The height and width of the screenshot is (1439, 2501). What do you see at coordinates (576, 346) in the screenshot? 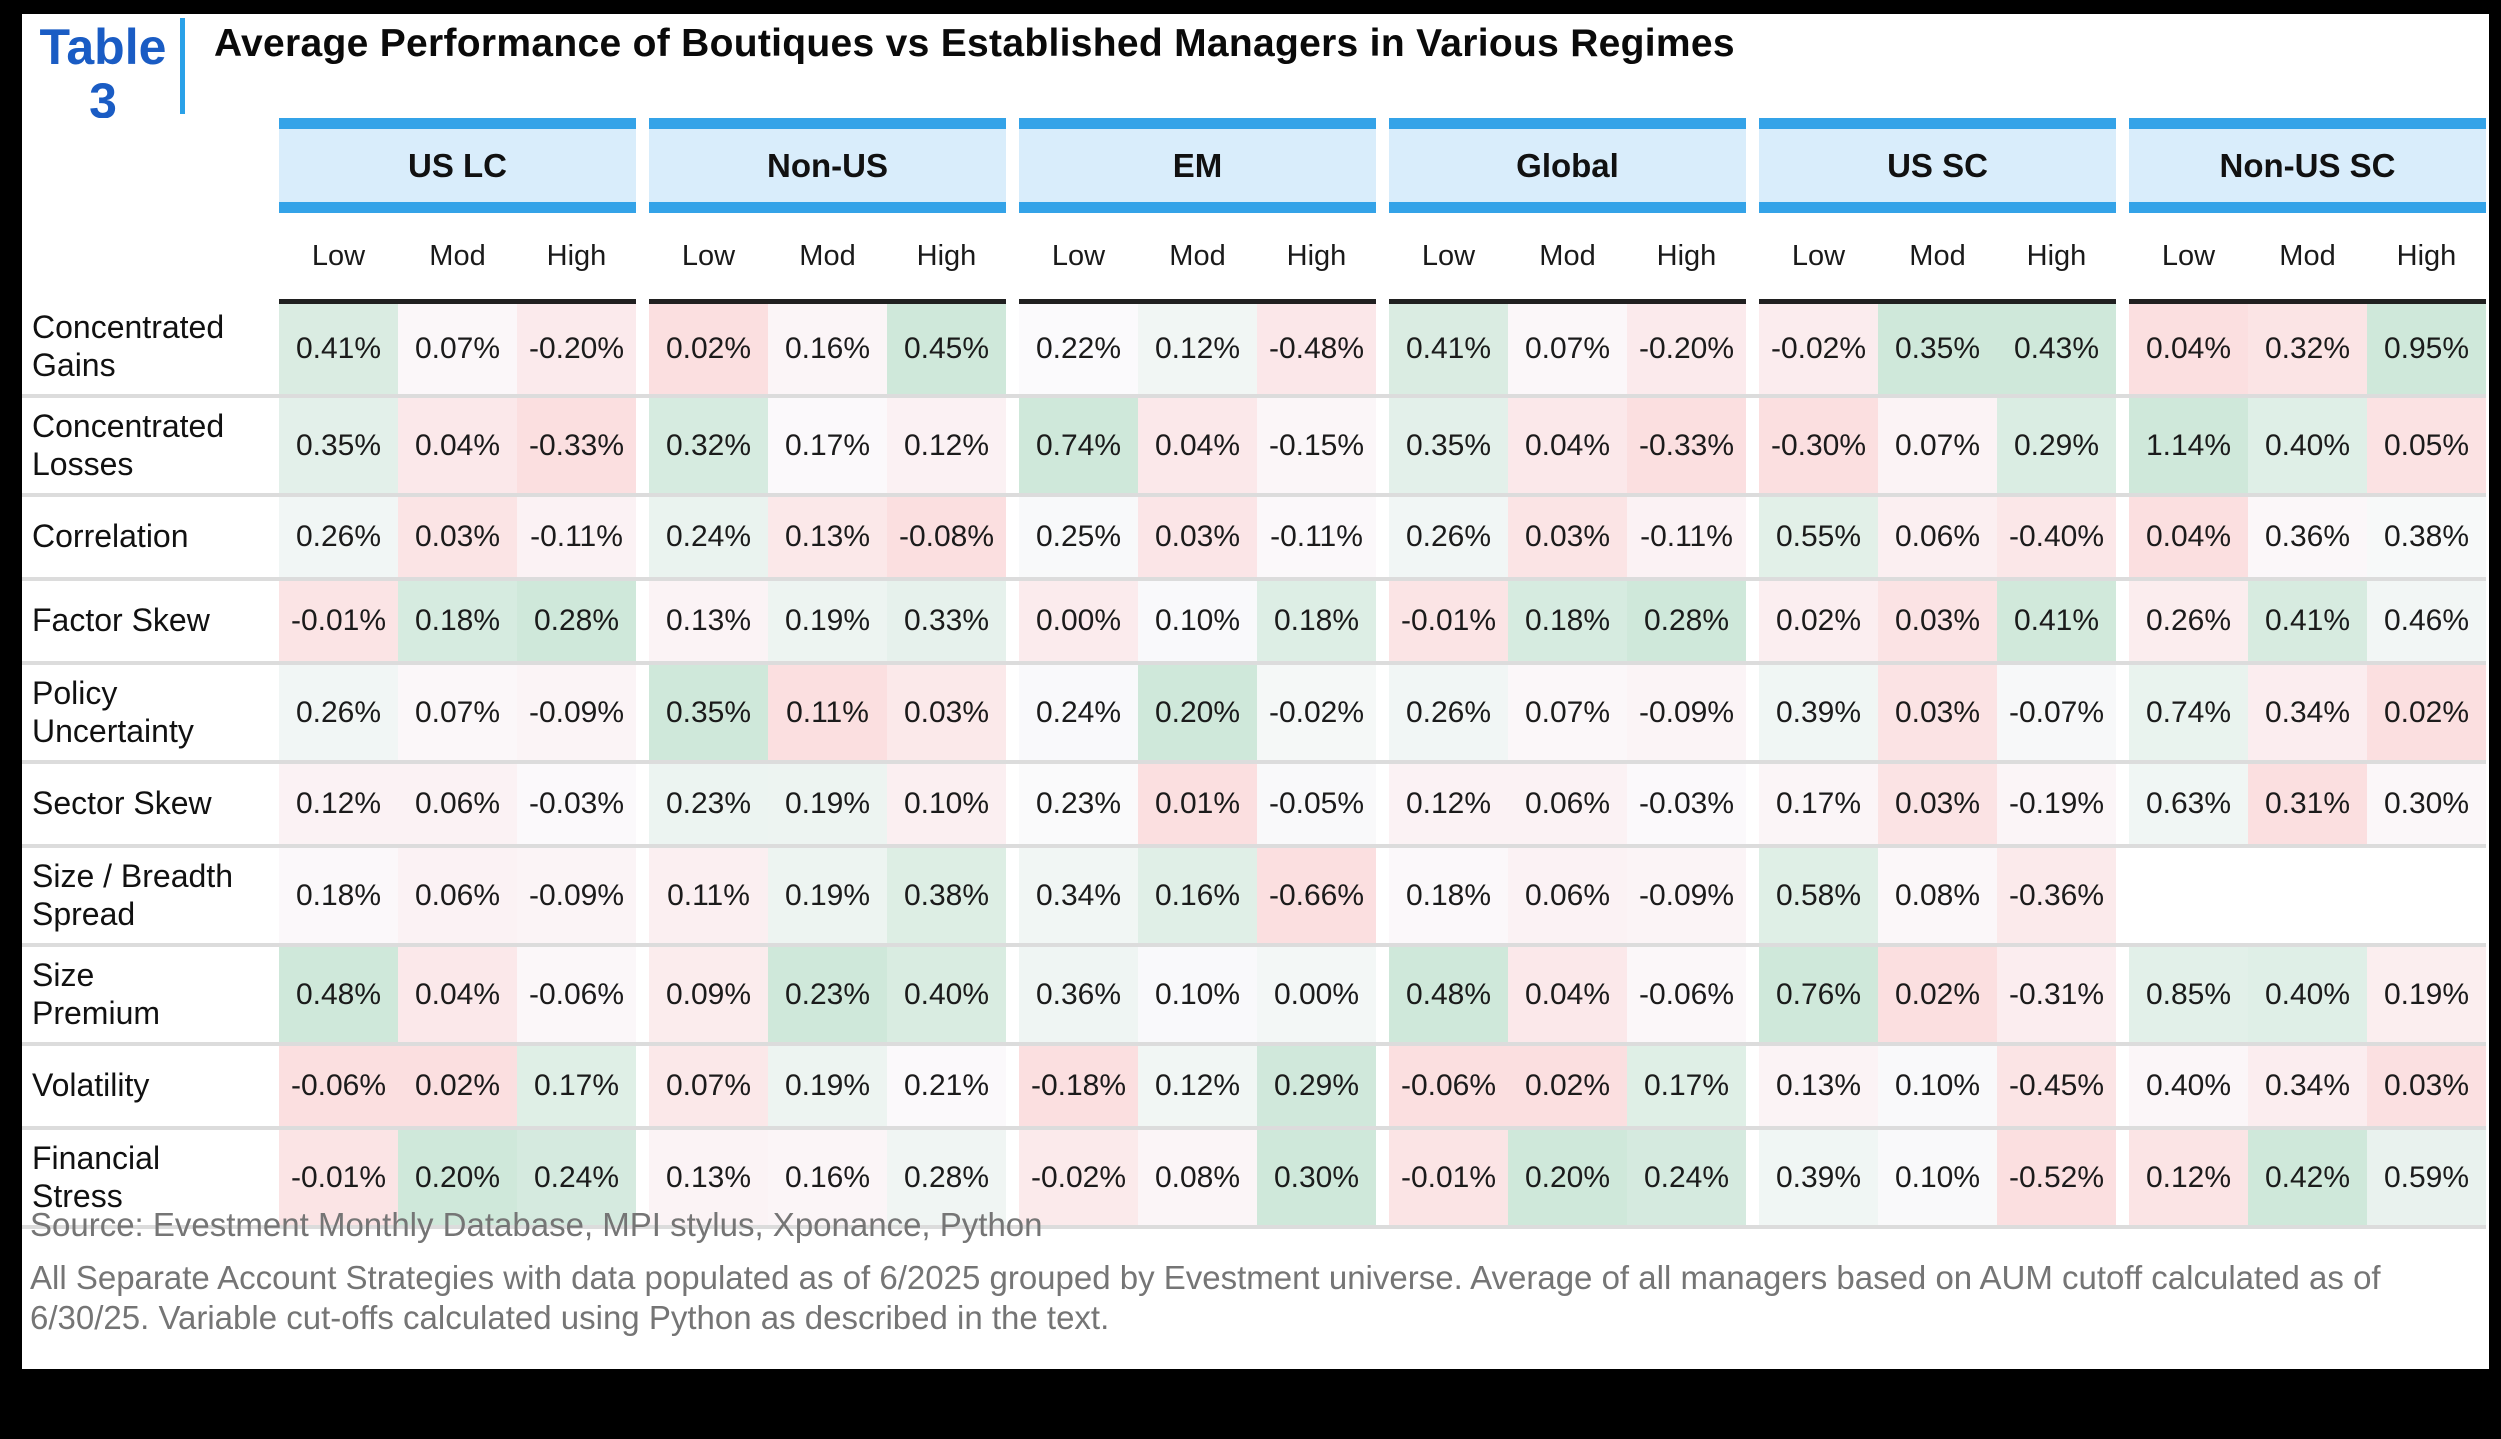
I see `heatmap-cell: -0.20%` at bounding box center [576, 346].